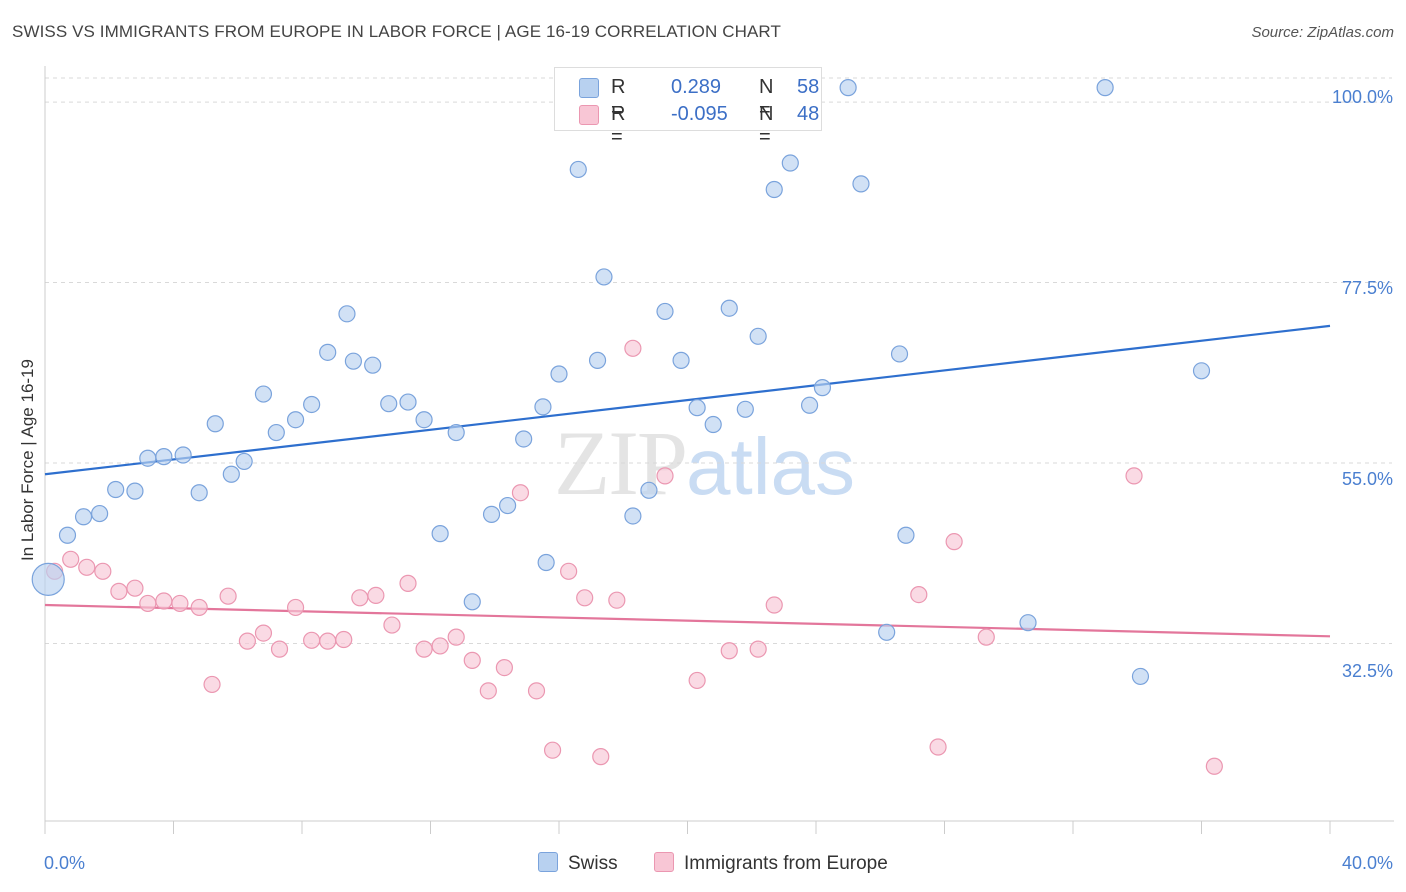  What do you see at coordinates (664, 862) in the screenshot?
I see `bottom-europe-swatch` at bounding box center [664, 862].